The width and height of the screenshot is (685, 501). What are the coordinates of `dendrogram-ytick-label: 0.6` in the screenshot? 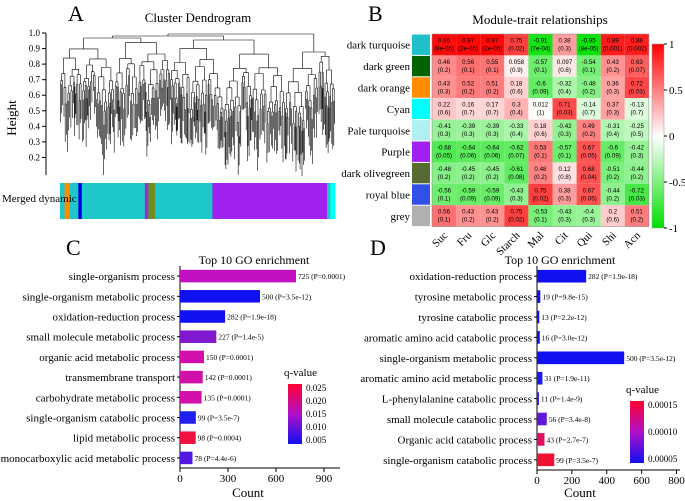 It's located at (35, 95).